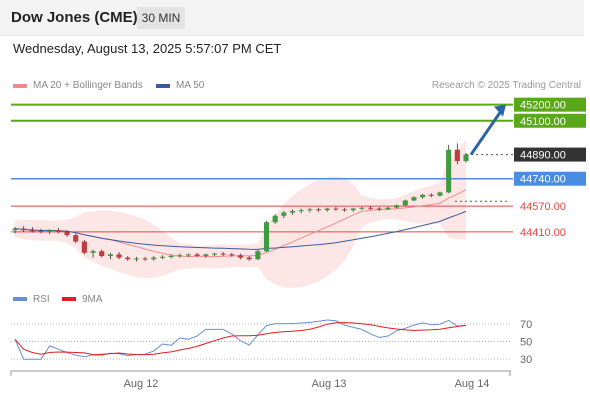 The image size is (590, 400). Describe the element at coordinates (500, 110) in the screenshot. I see `forecast-arrow-head` at that location.